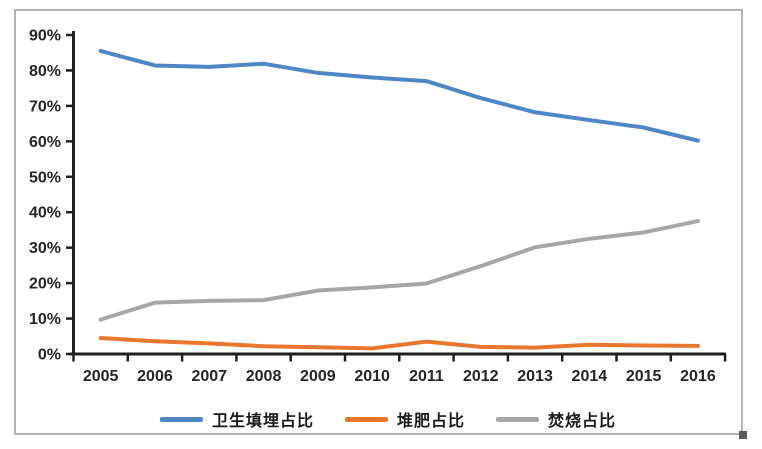 The image size is (762, 449). Describe the element at coordinates (372, 376) in the screenshot. I see `x-axis-tick-label: 2010` at that location.